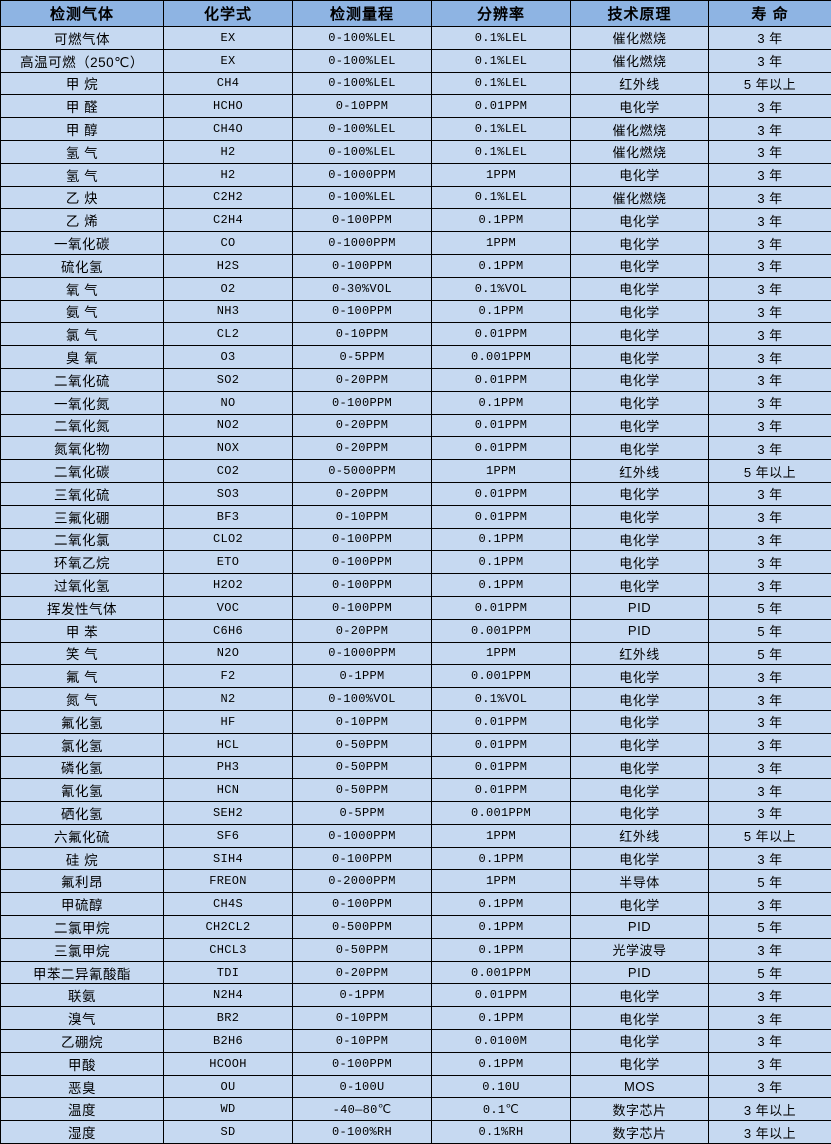  Describe the element at coordinates (228, 220) in the screenshot. I see `cell-formula: C2H4` at that location.